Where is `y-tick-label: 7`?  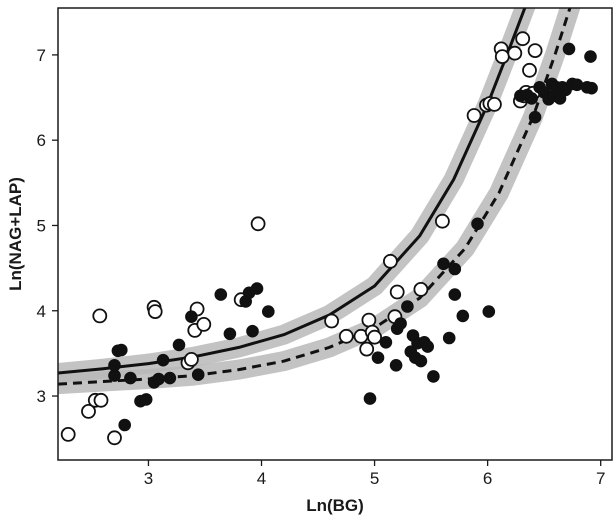 y-tick-label: 7 is located at coordinates (41, 55).